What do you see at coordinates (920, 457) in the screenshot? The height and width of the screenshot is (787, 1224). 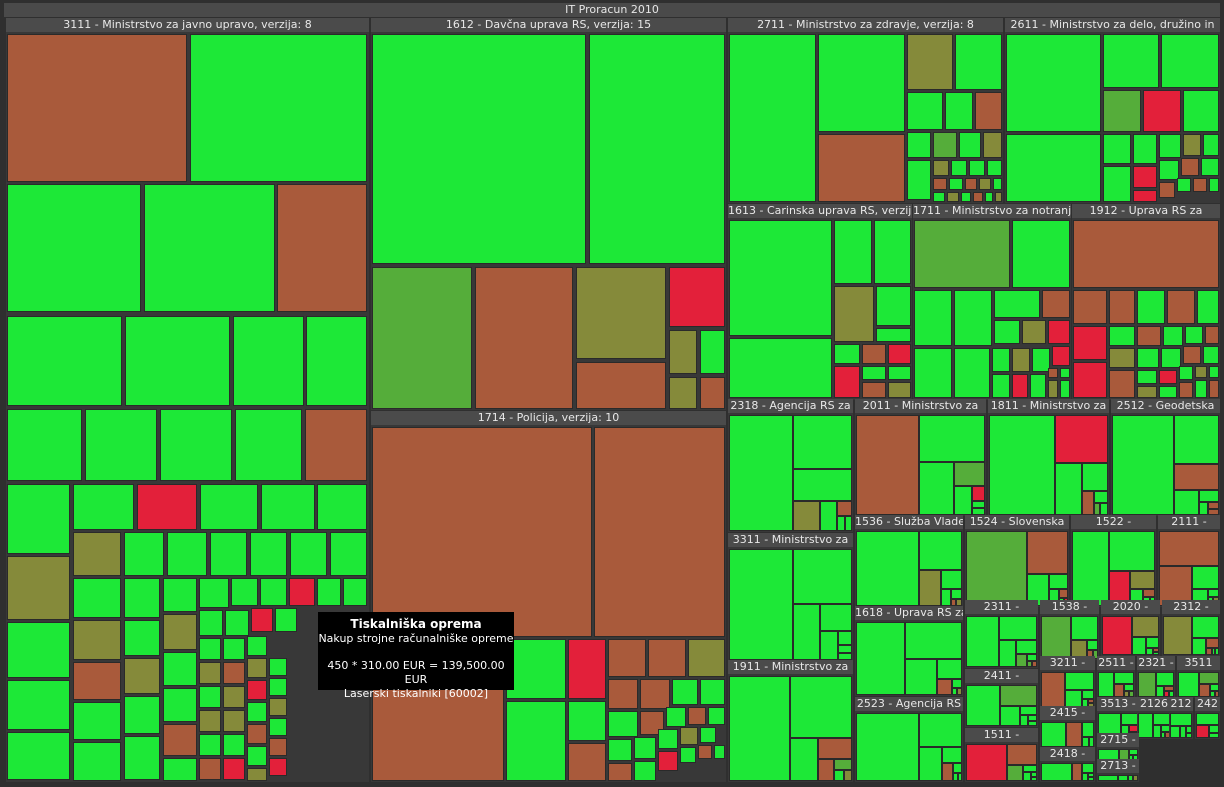 I see `treemap-group: 2011 - Ministrstvo za` at bounding box center [920, 457].